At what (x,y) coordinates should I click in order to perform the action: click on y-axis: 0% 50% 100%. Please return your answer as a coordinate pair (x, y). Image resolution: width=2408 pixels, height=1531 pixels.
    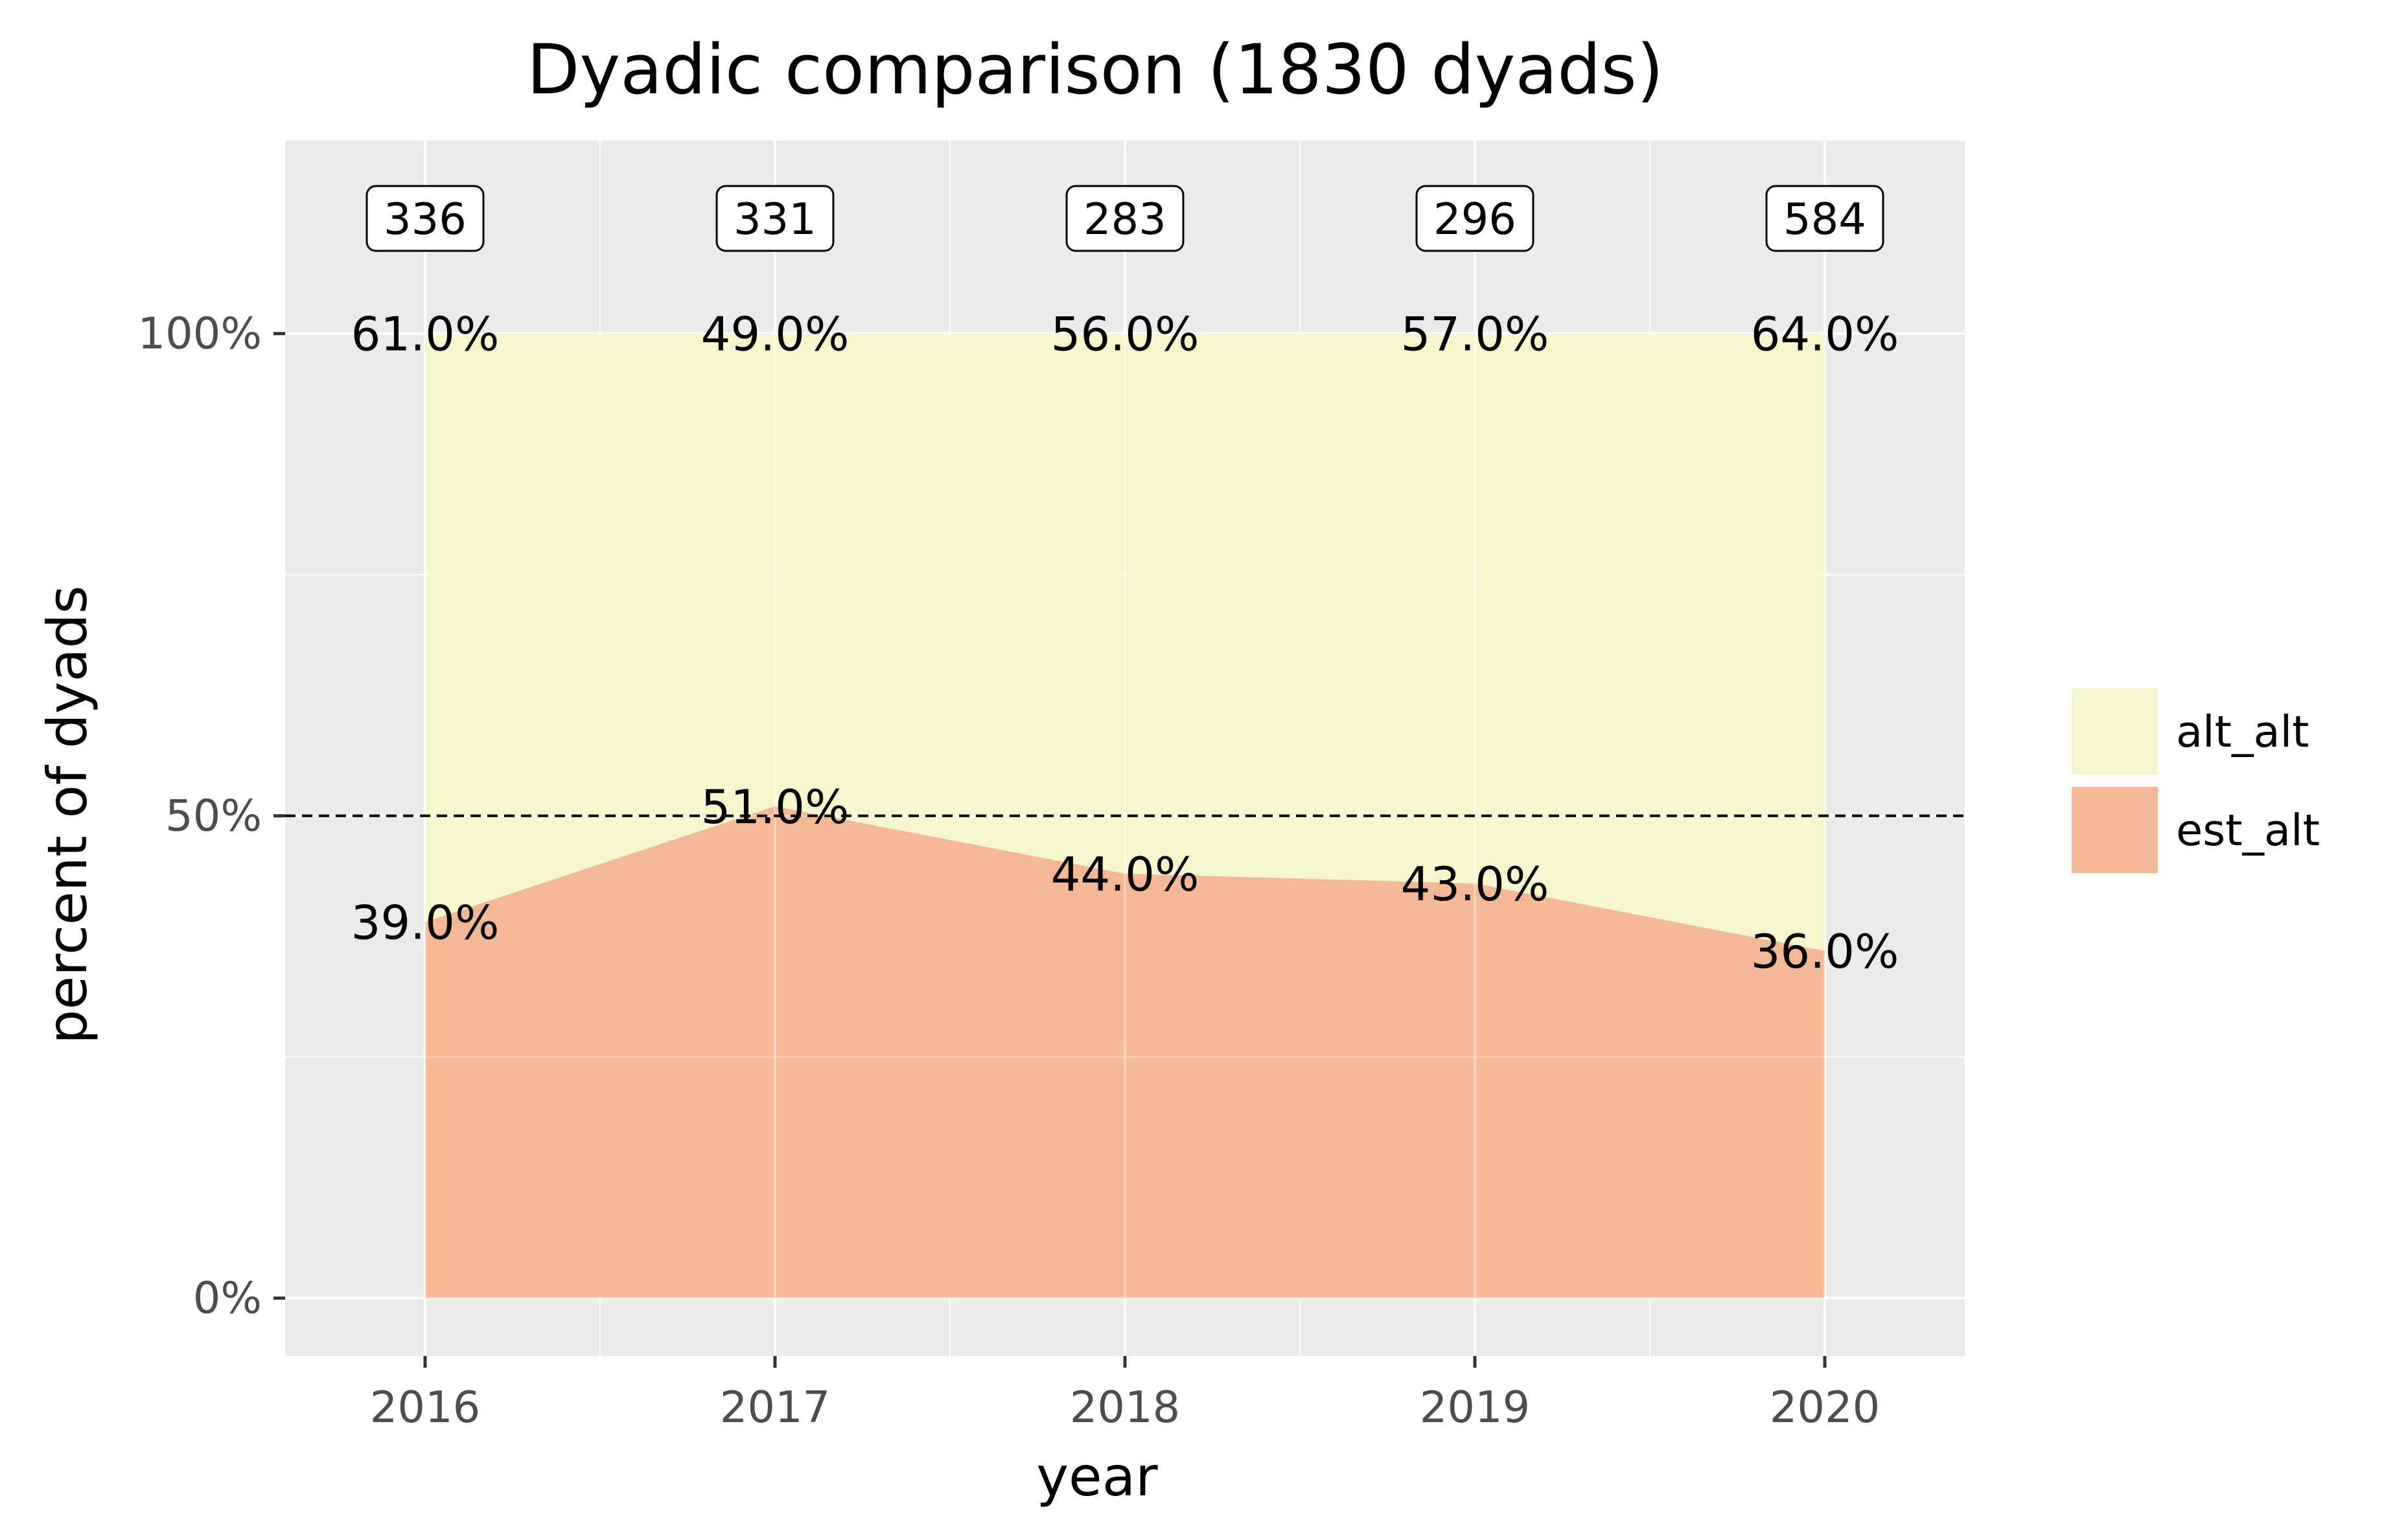
    Looking at the image, I should click on (211, 816).